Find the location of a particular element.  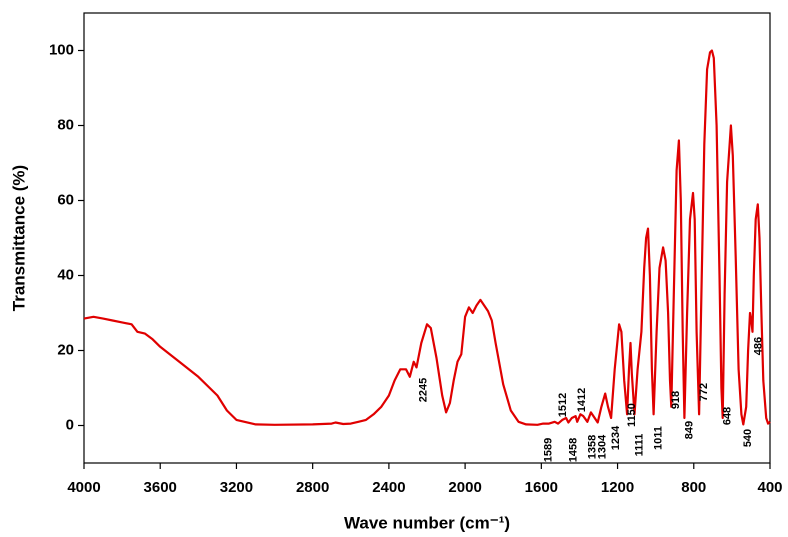

peak-label: 918 is located at coordinates (676, 400).